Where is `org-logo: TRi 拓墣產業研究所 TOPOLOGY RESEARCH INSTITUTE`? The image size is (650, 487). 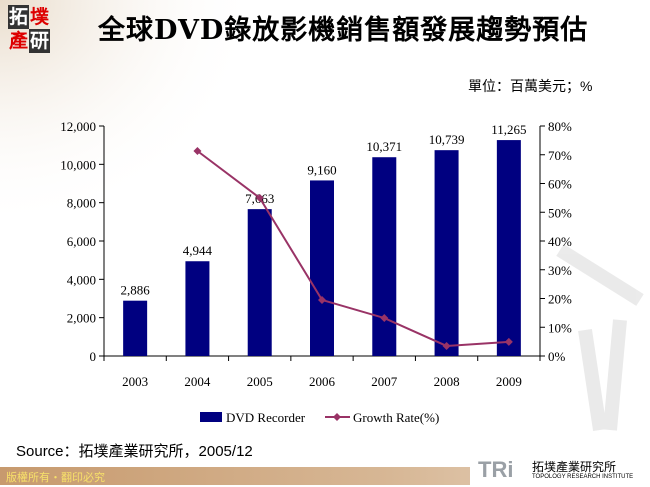 org-logo: TRi 拓墣產業研究所 TOPOLOGY RESEARCH INSTITUTE is located at coordinates (560, 472).